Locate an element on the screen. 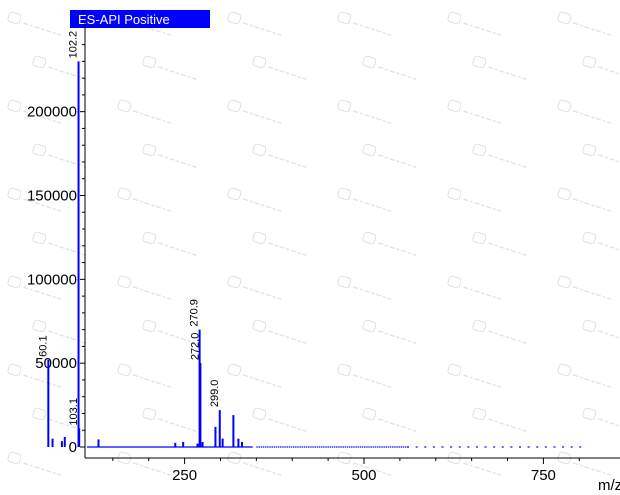  x-axis-tick-label: 500 is located at coordinates (363, 475).